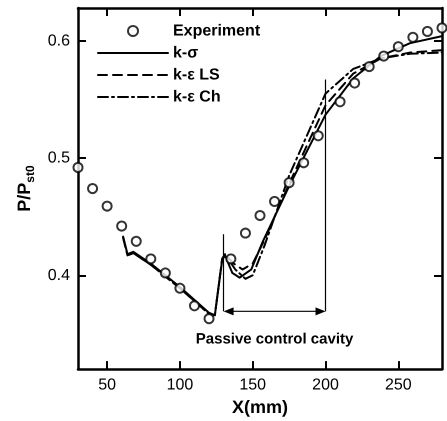 This screenshot has height=421, width=447. What do you see at coordinates (260, 407) in the screenshot?
I see `x-axis-title: X(mm)` at bounding box center [260, 407].